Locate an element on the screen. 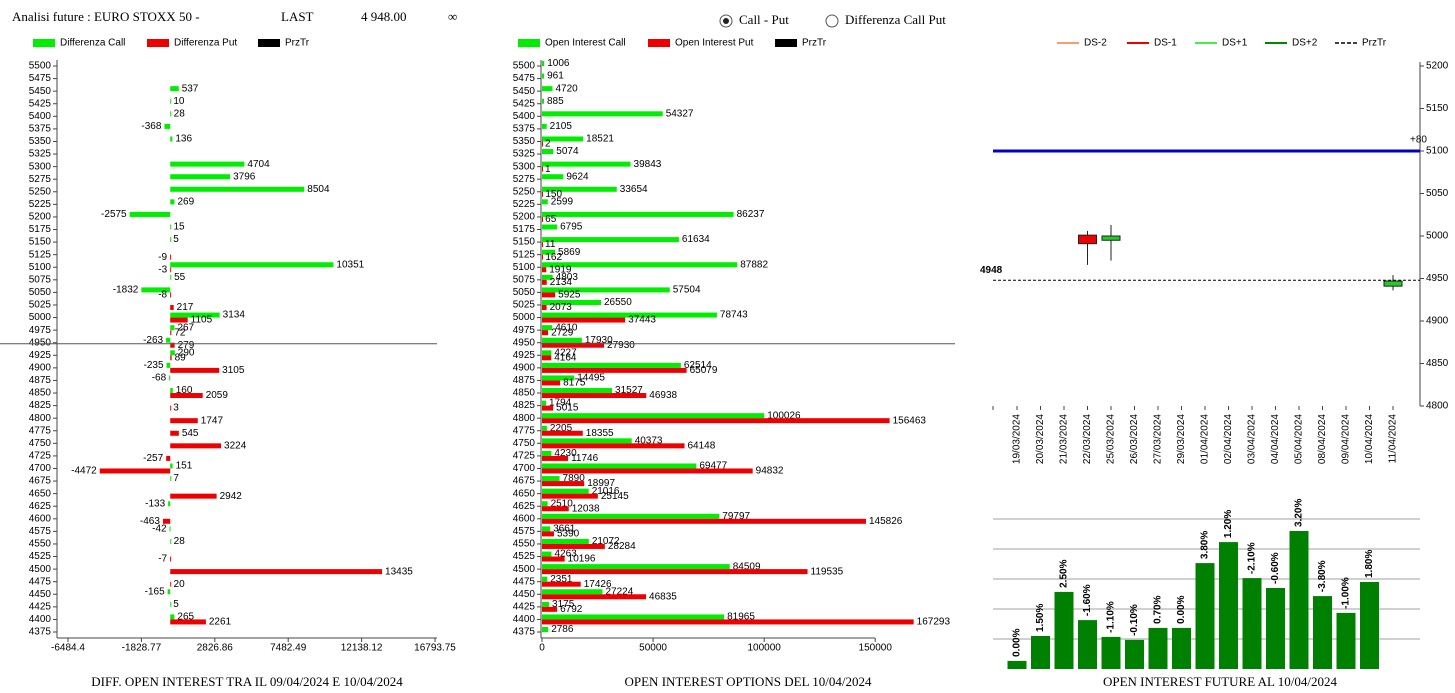 The image size is (1455, 693). value-label: 5015 is located at coordinates (567, 408).